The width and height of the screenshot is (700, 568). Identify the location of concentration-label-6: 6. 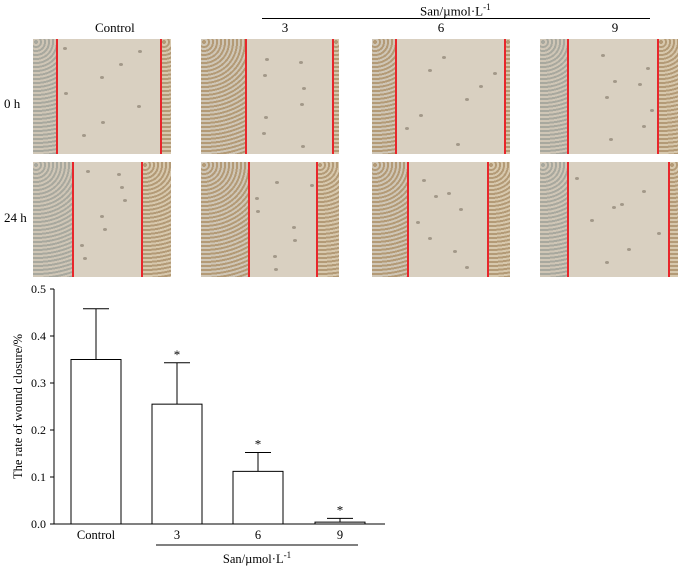
(441, 27).